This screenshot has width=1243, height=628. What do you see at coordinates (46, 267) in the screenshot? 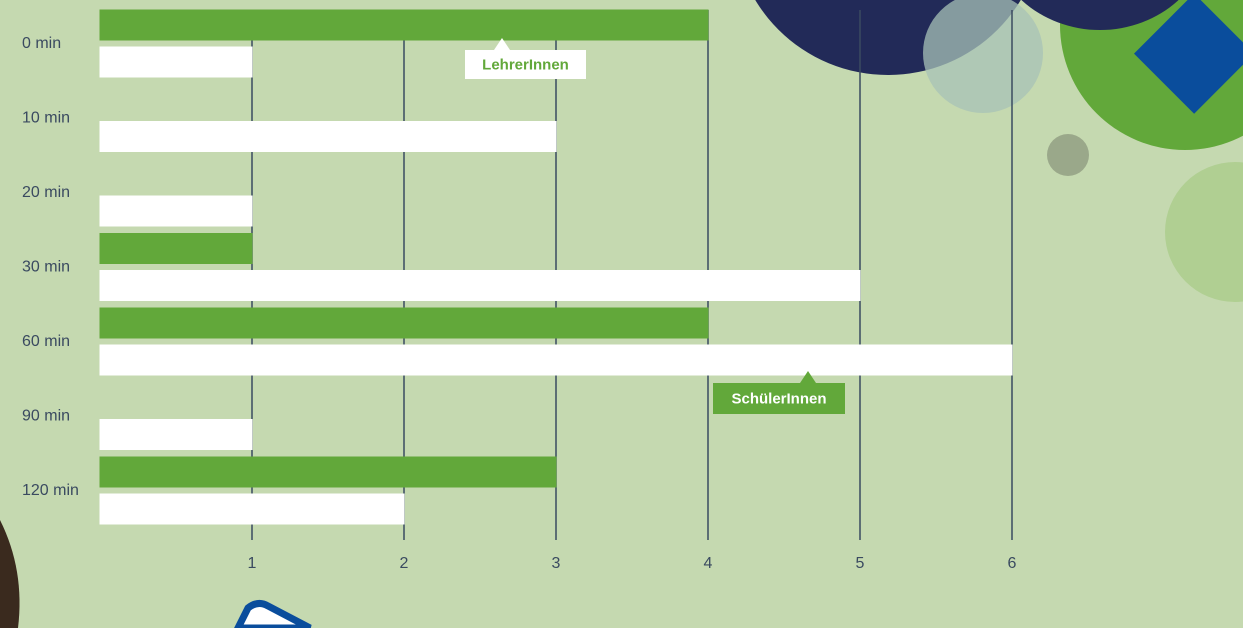
I see `y-tick-label: 30 min` at bounding box center [46, 267].